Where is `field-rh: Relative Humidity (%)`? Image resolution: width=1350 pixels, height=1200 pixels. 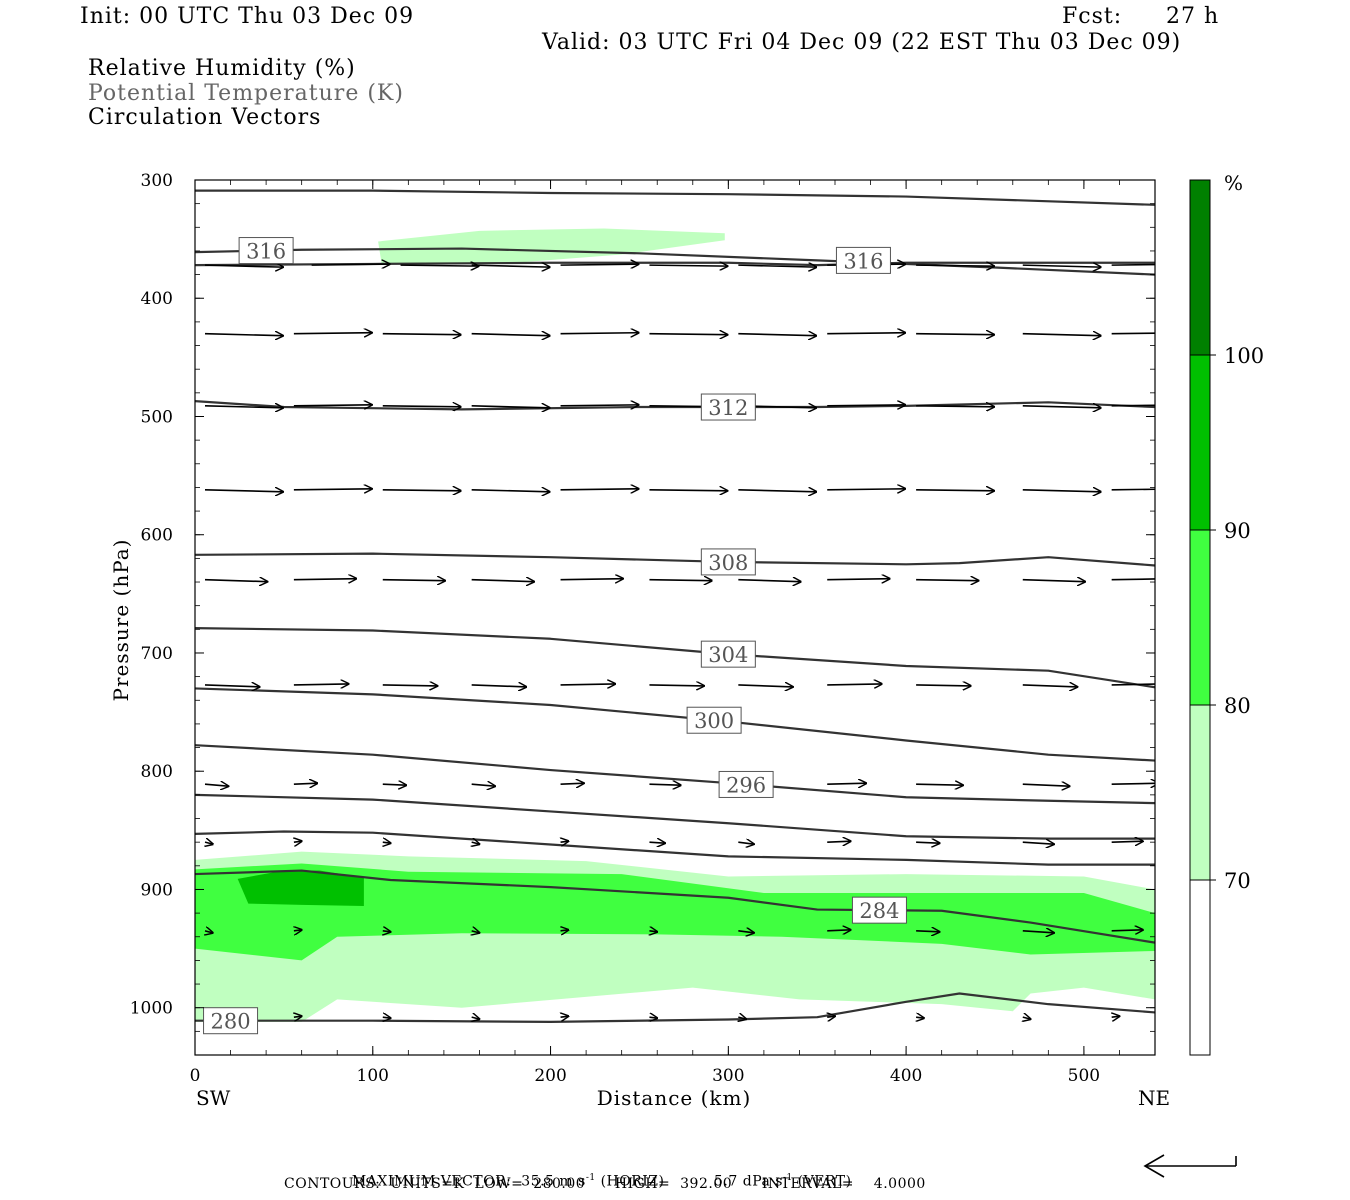
field-rh: Relative Humidity (%) is located at coordinates (222, 68).